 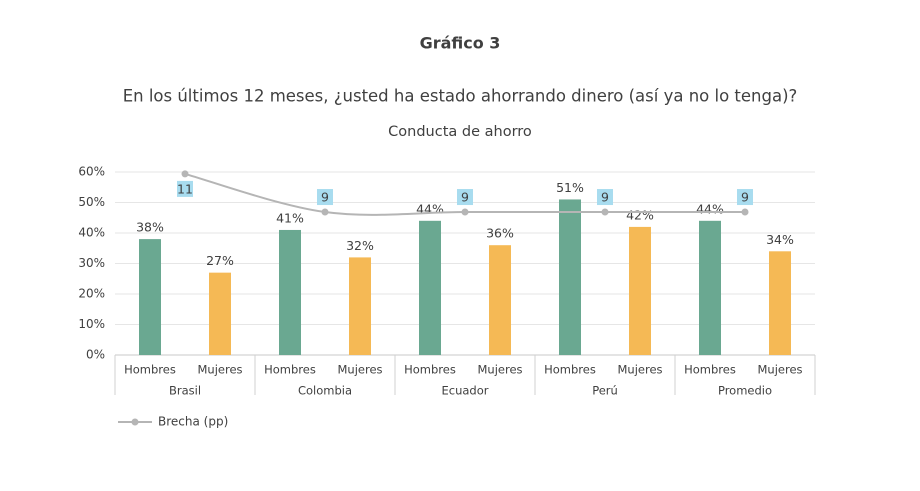 What do you see at coordinates (91, 324) in the screenshot?
I see `y-tick-label: 10%` at bounding box center [91, 324].